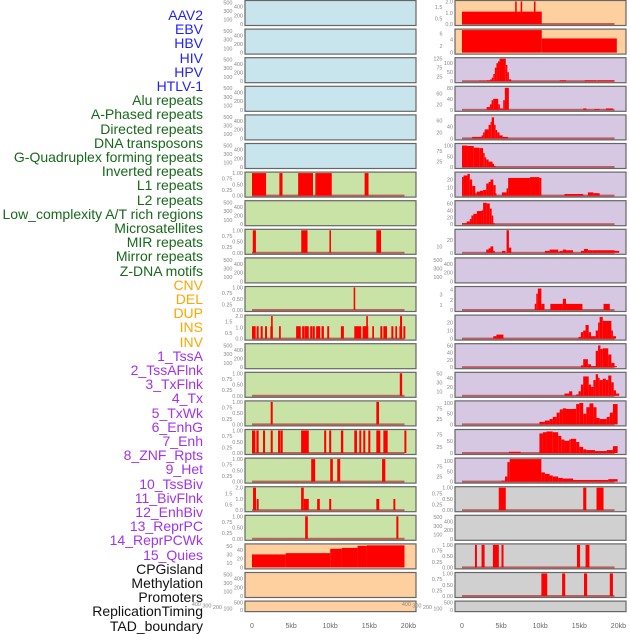  I want to click on track-label: Mirror repeats, so click(159, 256).